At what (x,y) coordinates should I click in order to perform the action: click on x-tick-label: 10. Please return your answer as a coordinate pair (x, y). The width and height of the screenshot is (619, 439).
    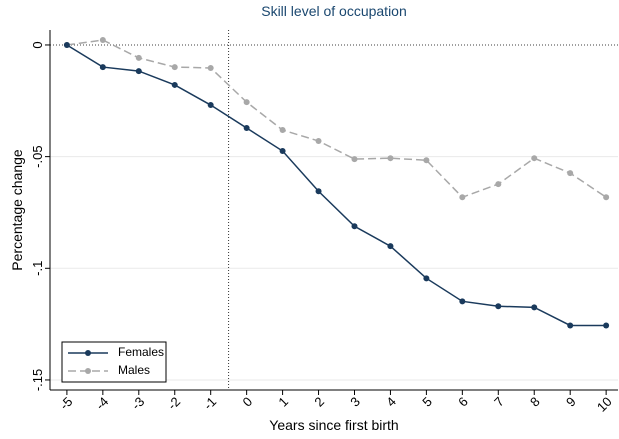
    Looking at the image, I should click on (604, 404).